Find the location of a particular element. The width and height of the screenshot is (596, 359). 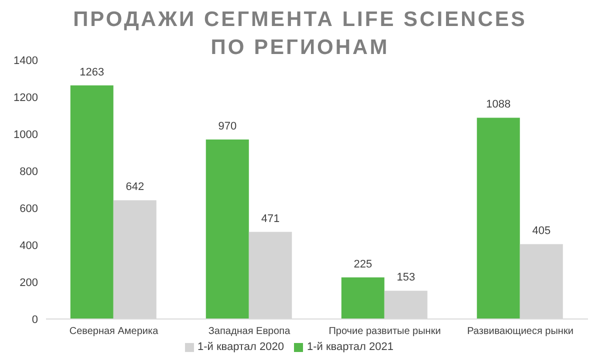

legend-label: 1-й квартал 2021 is located at coordinates (350, 347).